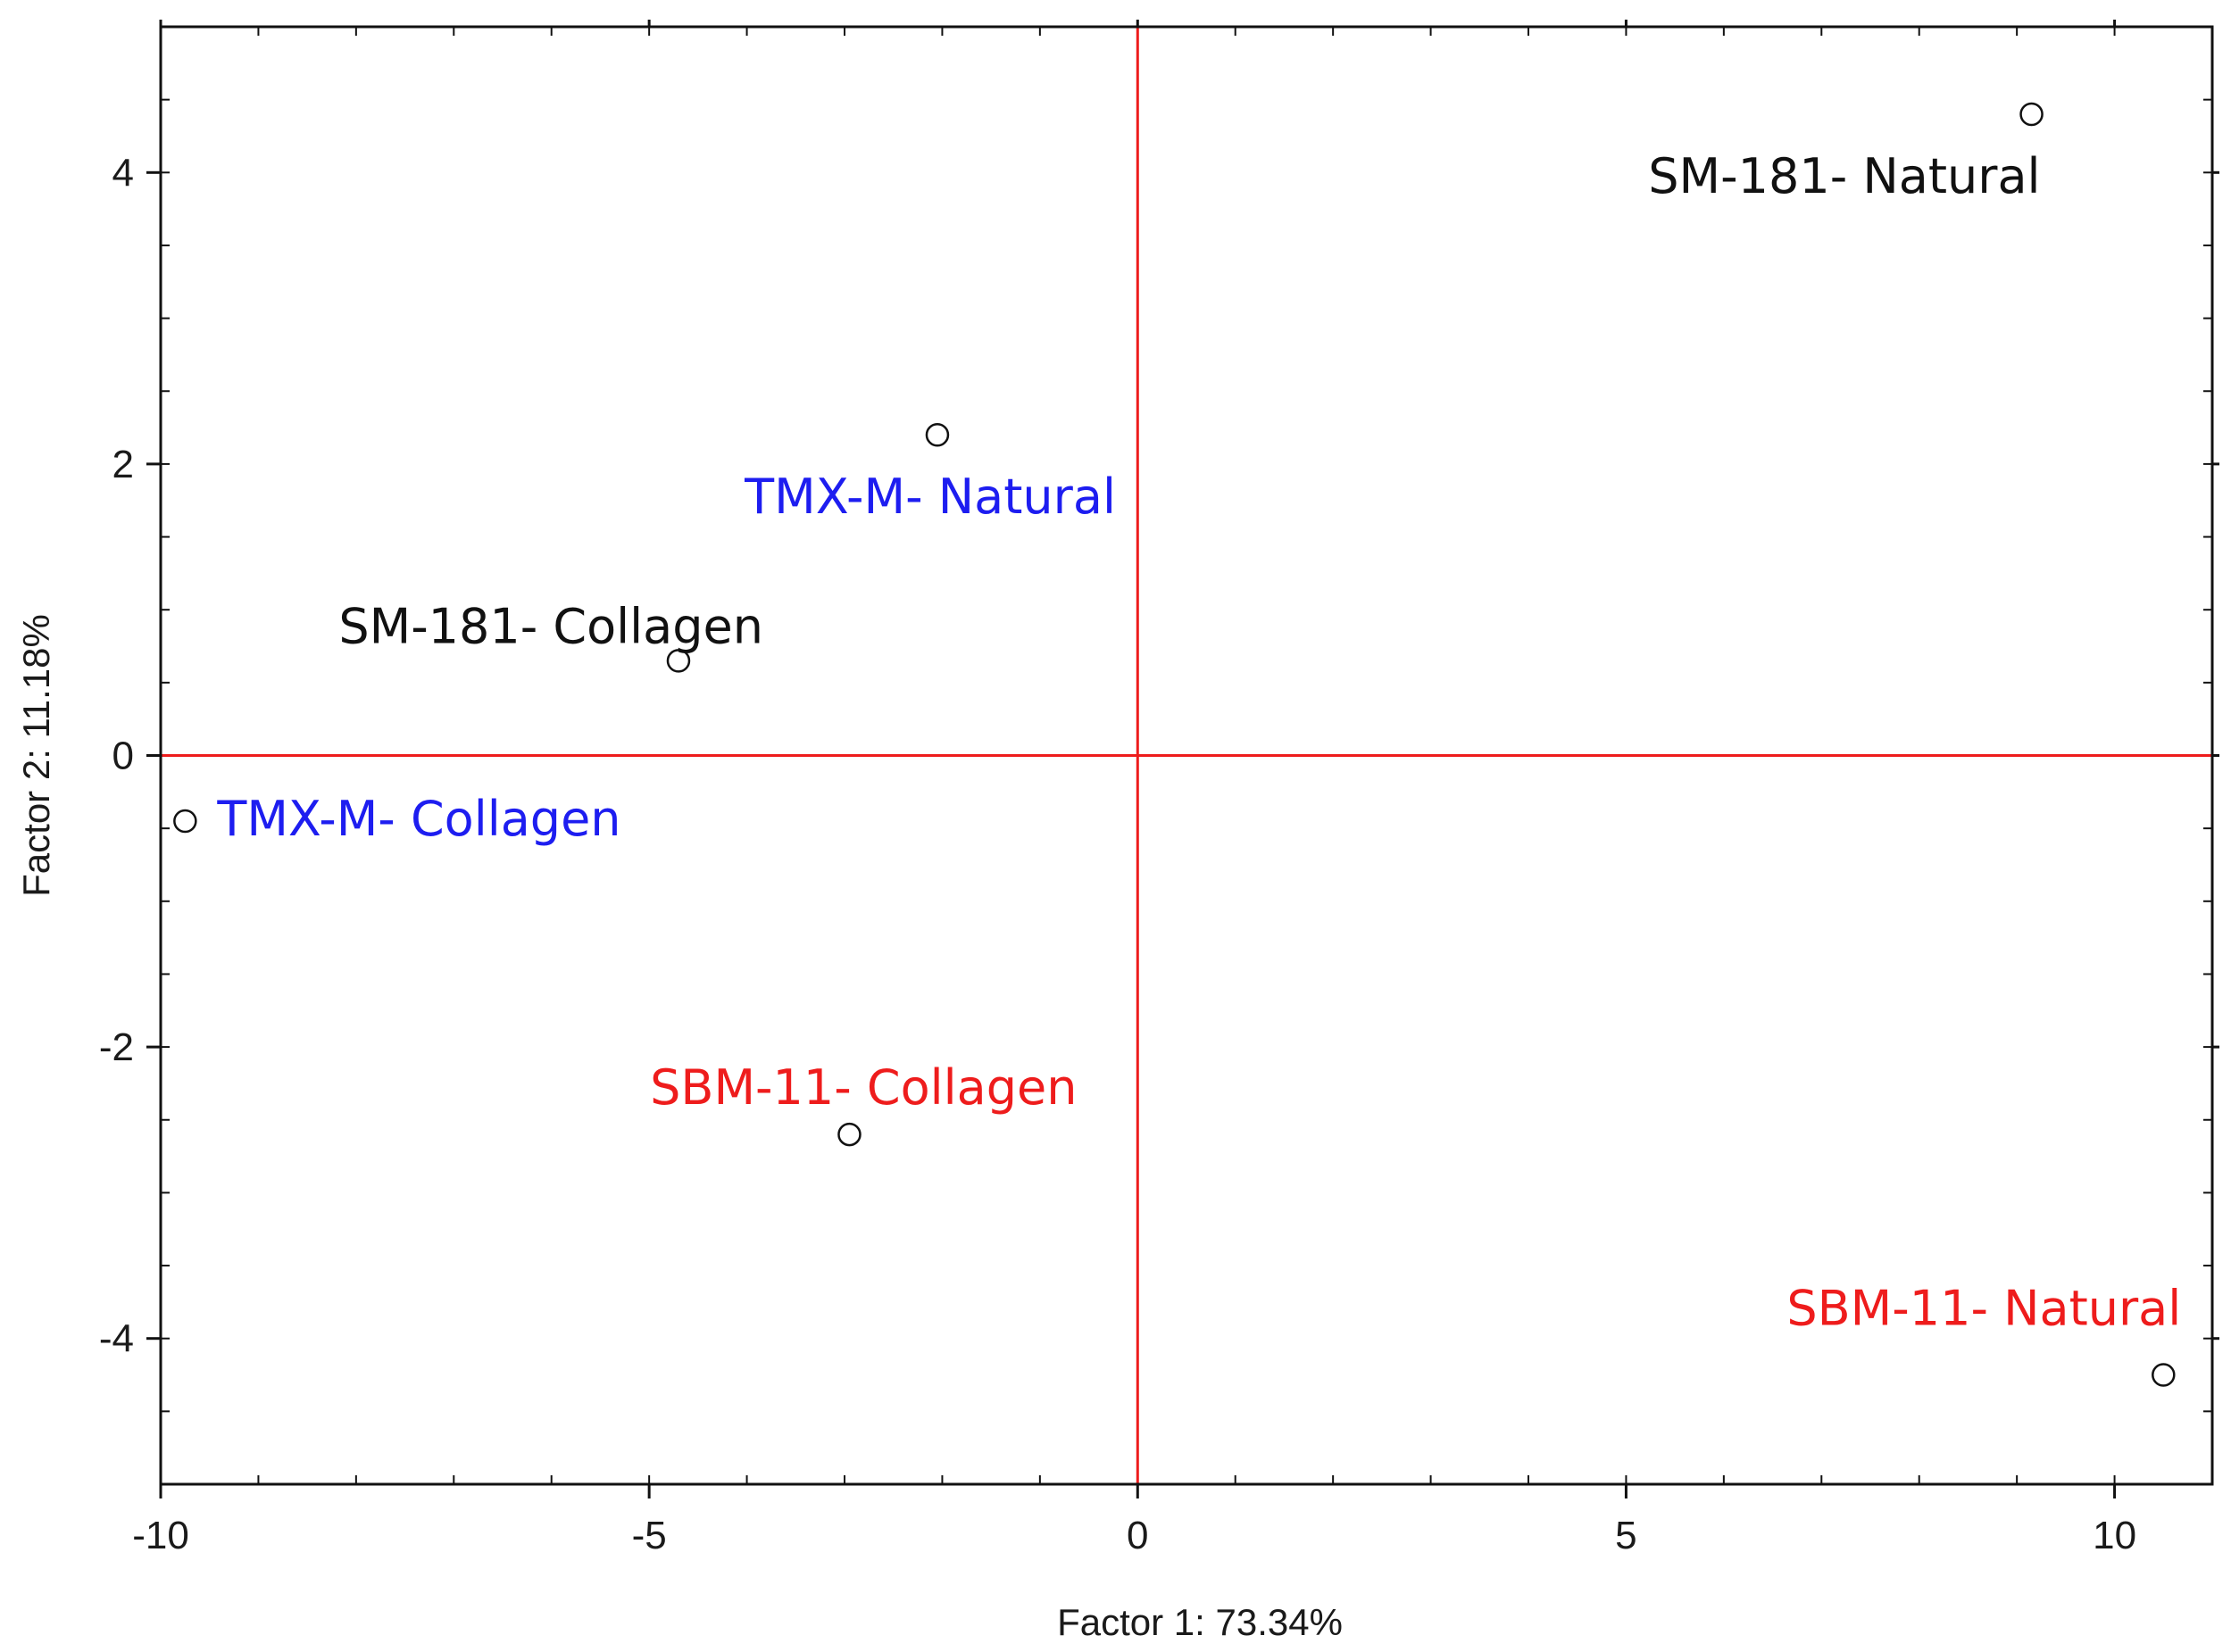 This screenshot has width=2231, height=1652. Describe the element at coordinates (418, 819) in the screenshot. I see `point-label: TMX-M- Collagen` at that location.